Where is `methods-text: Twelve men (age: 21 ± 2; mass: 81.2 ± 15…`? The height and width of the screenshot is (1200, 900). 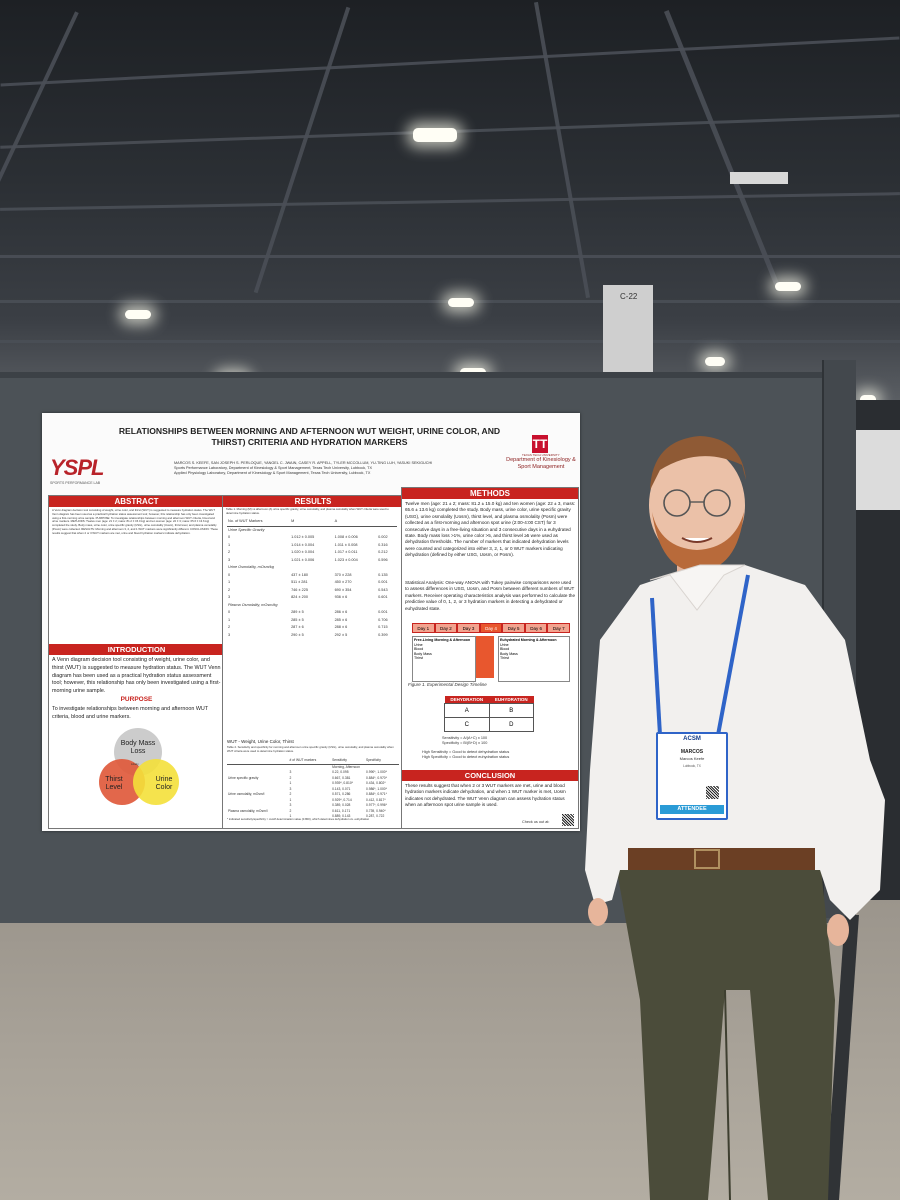
methods-text: Twelve men (age: 21 ± 2; mass: 81.2 ± 15… is located at coordinates (490, 529).